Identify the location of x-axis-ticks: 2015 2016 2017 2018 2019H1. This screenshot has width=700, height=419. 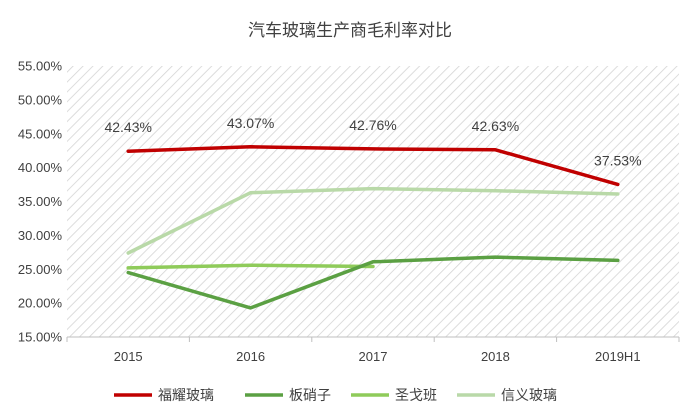
(373, 350).